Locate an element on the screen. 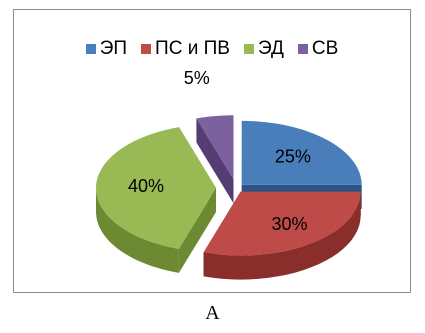 The width and height of the screenshot is (425, 333). legend-label: СВ is located at coordinates (325, 48).